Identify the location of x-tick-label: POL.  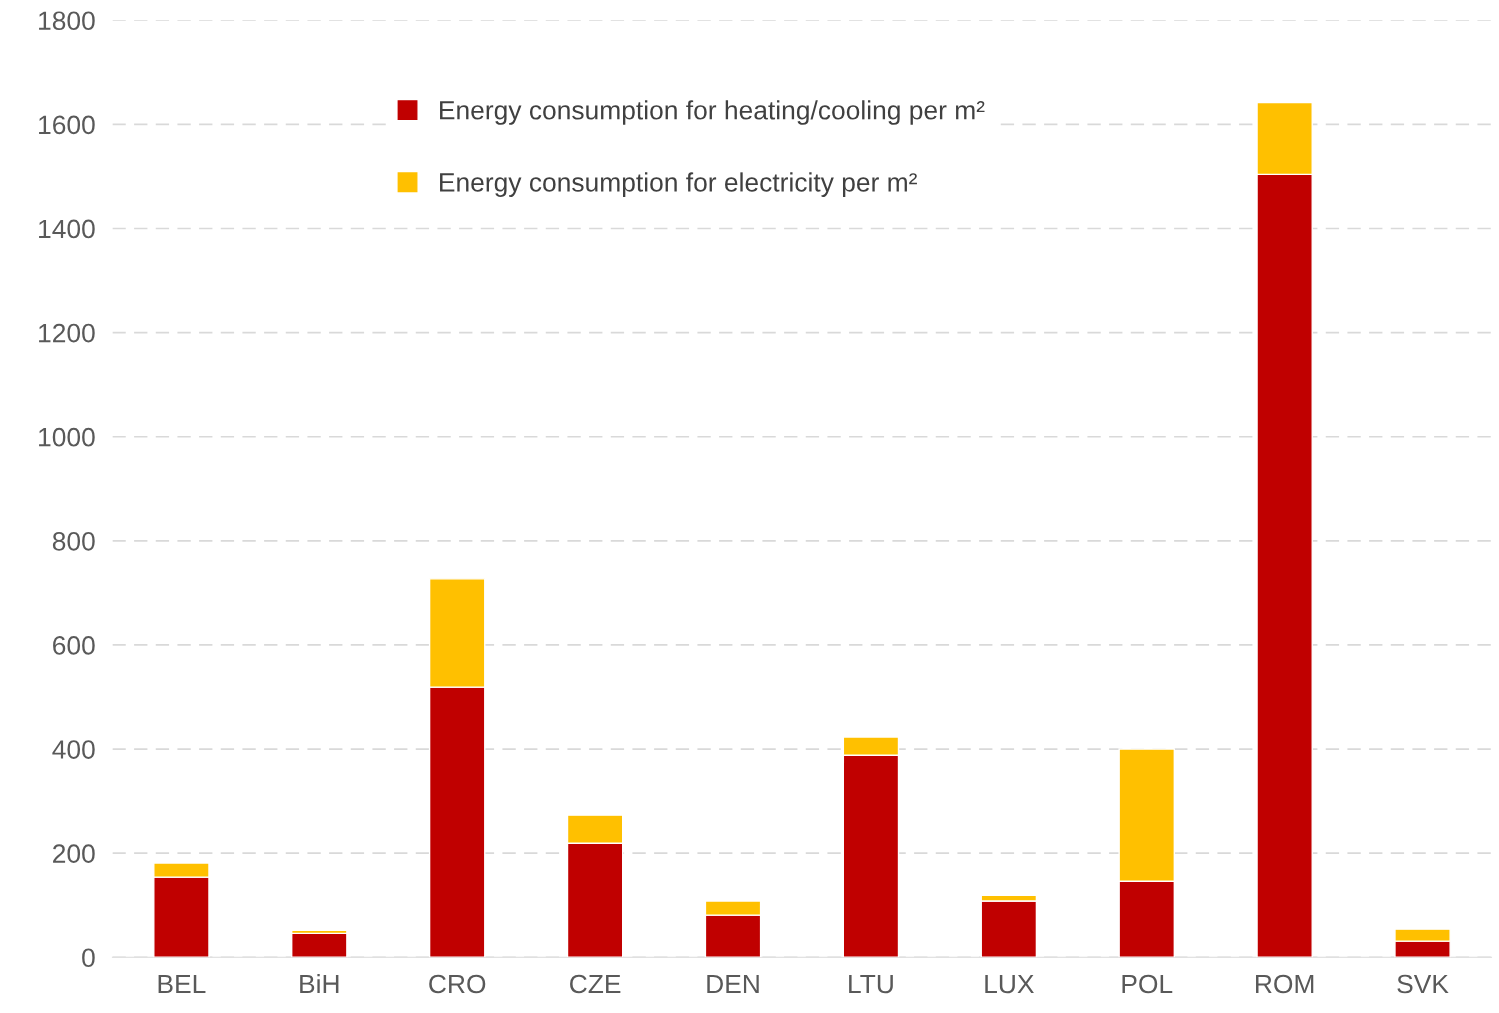
(1147, 984).